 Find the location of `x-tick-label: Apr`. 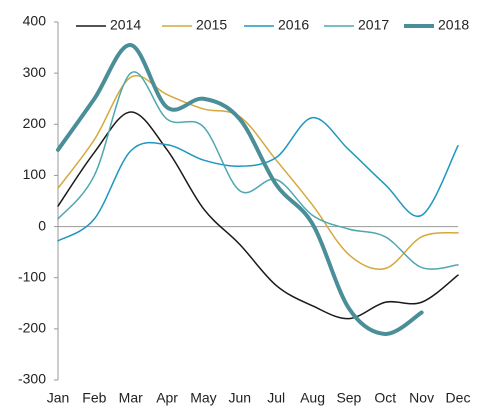

x-tick-label: Apr is located at coordinates (167, 398).